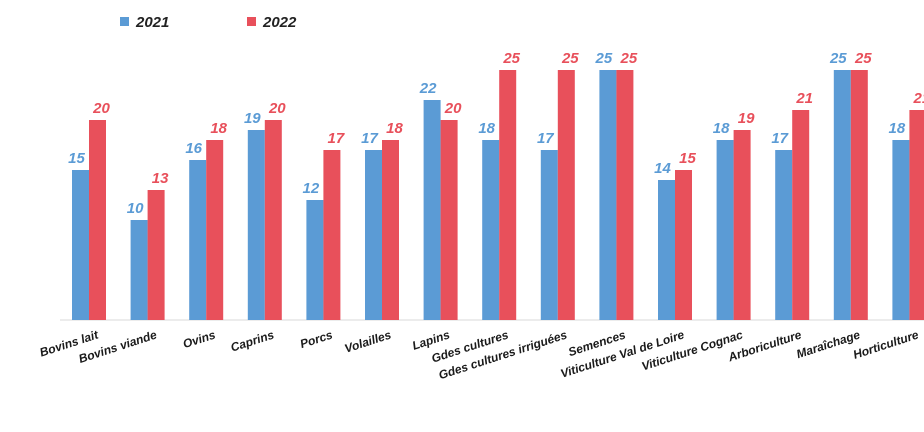  Describe the element at coordinates (828, 344) in the screenshot. I see `x-tick-label-maraichage: Maraîchage` at that location.